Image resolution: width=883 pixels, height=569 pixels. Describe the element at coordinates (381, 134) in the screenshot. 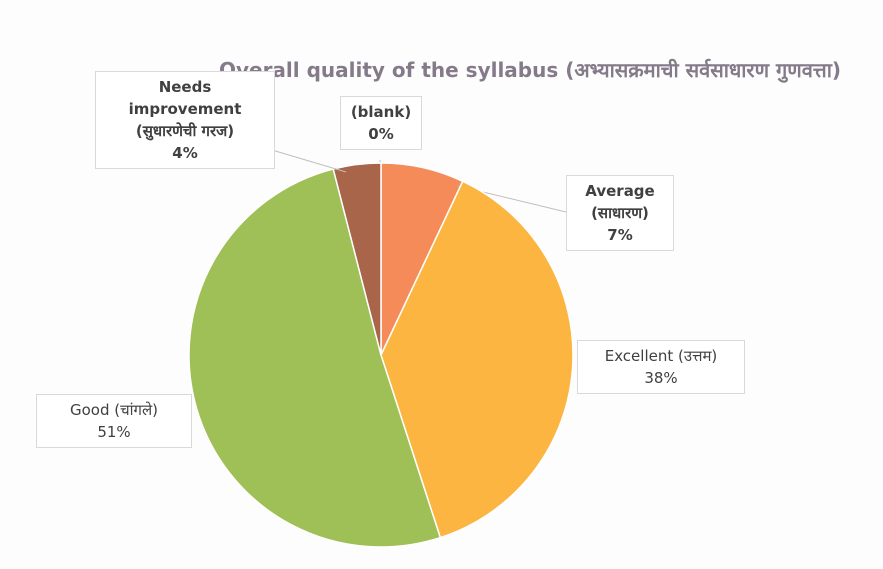

I see `value-label: 0%` at that location.